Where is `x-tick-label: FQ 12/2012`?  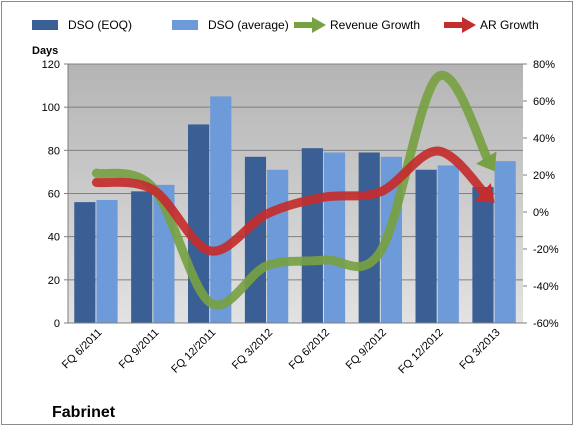
x-tick-label: FQ 12/2012 is located at coordinates (421, 352).